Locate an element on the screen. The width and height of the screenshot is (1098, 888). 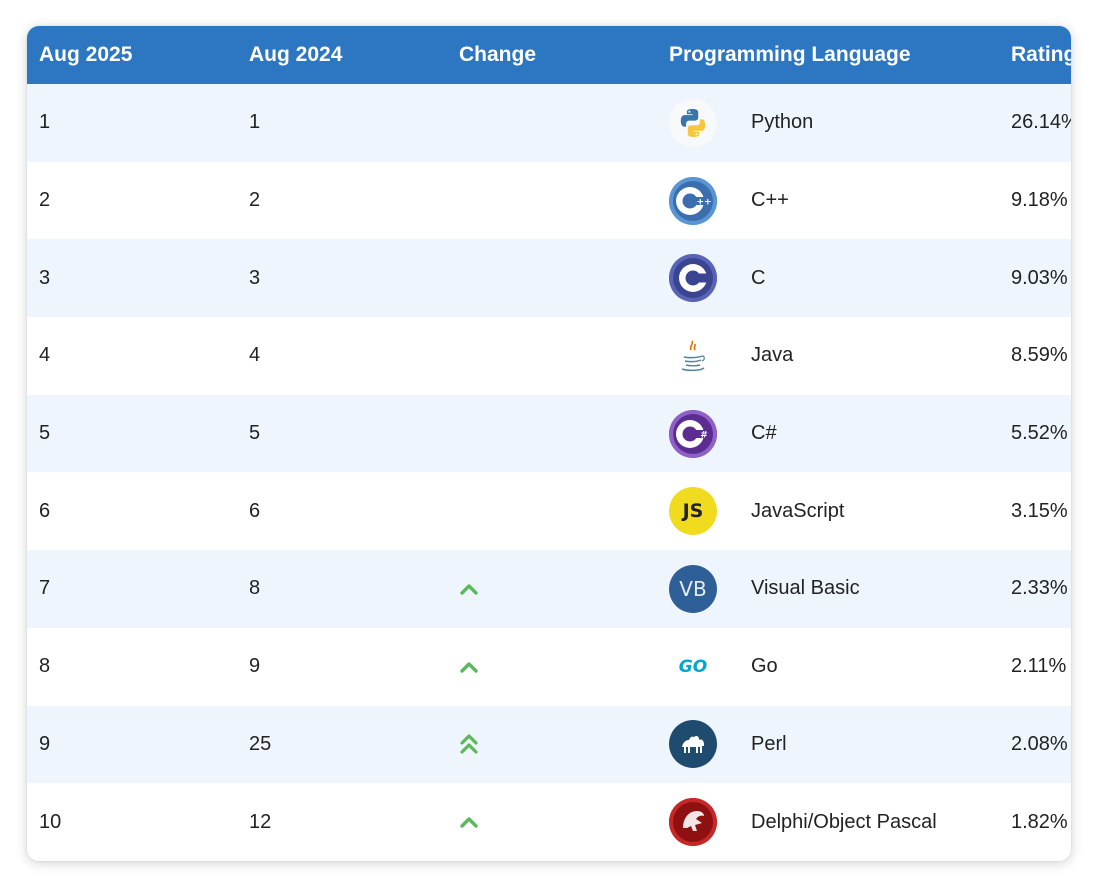
rank-current: 10 is located at coordinates (50, 821).